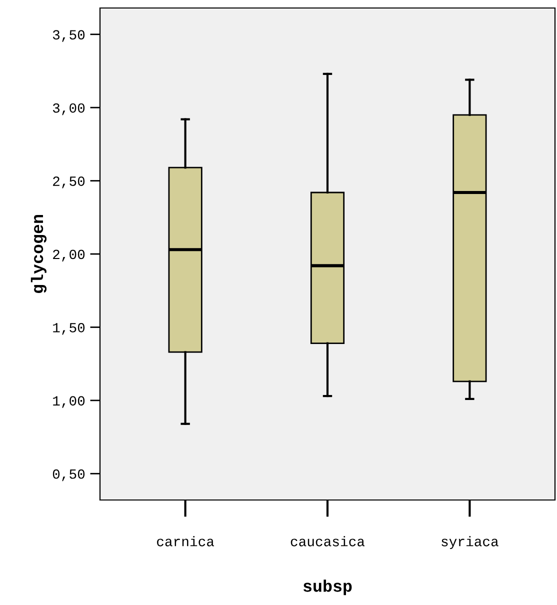  What do you see at coordinates (327, 541) in the screenshot?
I see `x-tick-label: caucasica` at bounding box center [327, 541].